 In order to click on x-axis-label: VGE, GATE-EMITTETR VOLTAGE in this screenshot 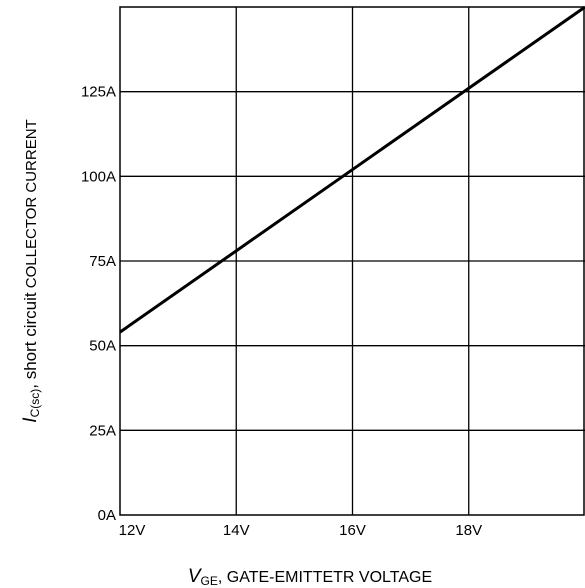, I will do `click(310, 577)`.